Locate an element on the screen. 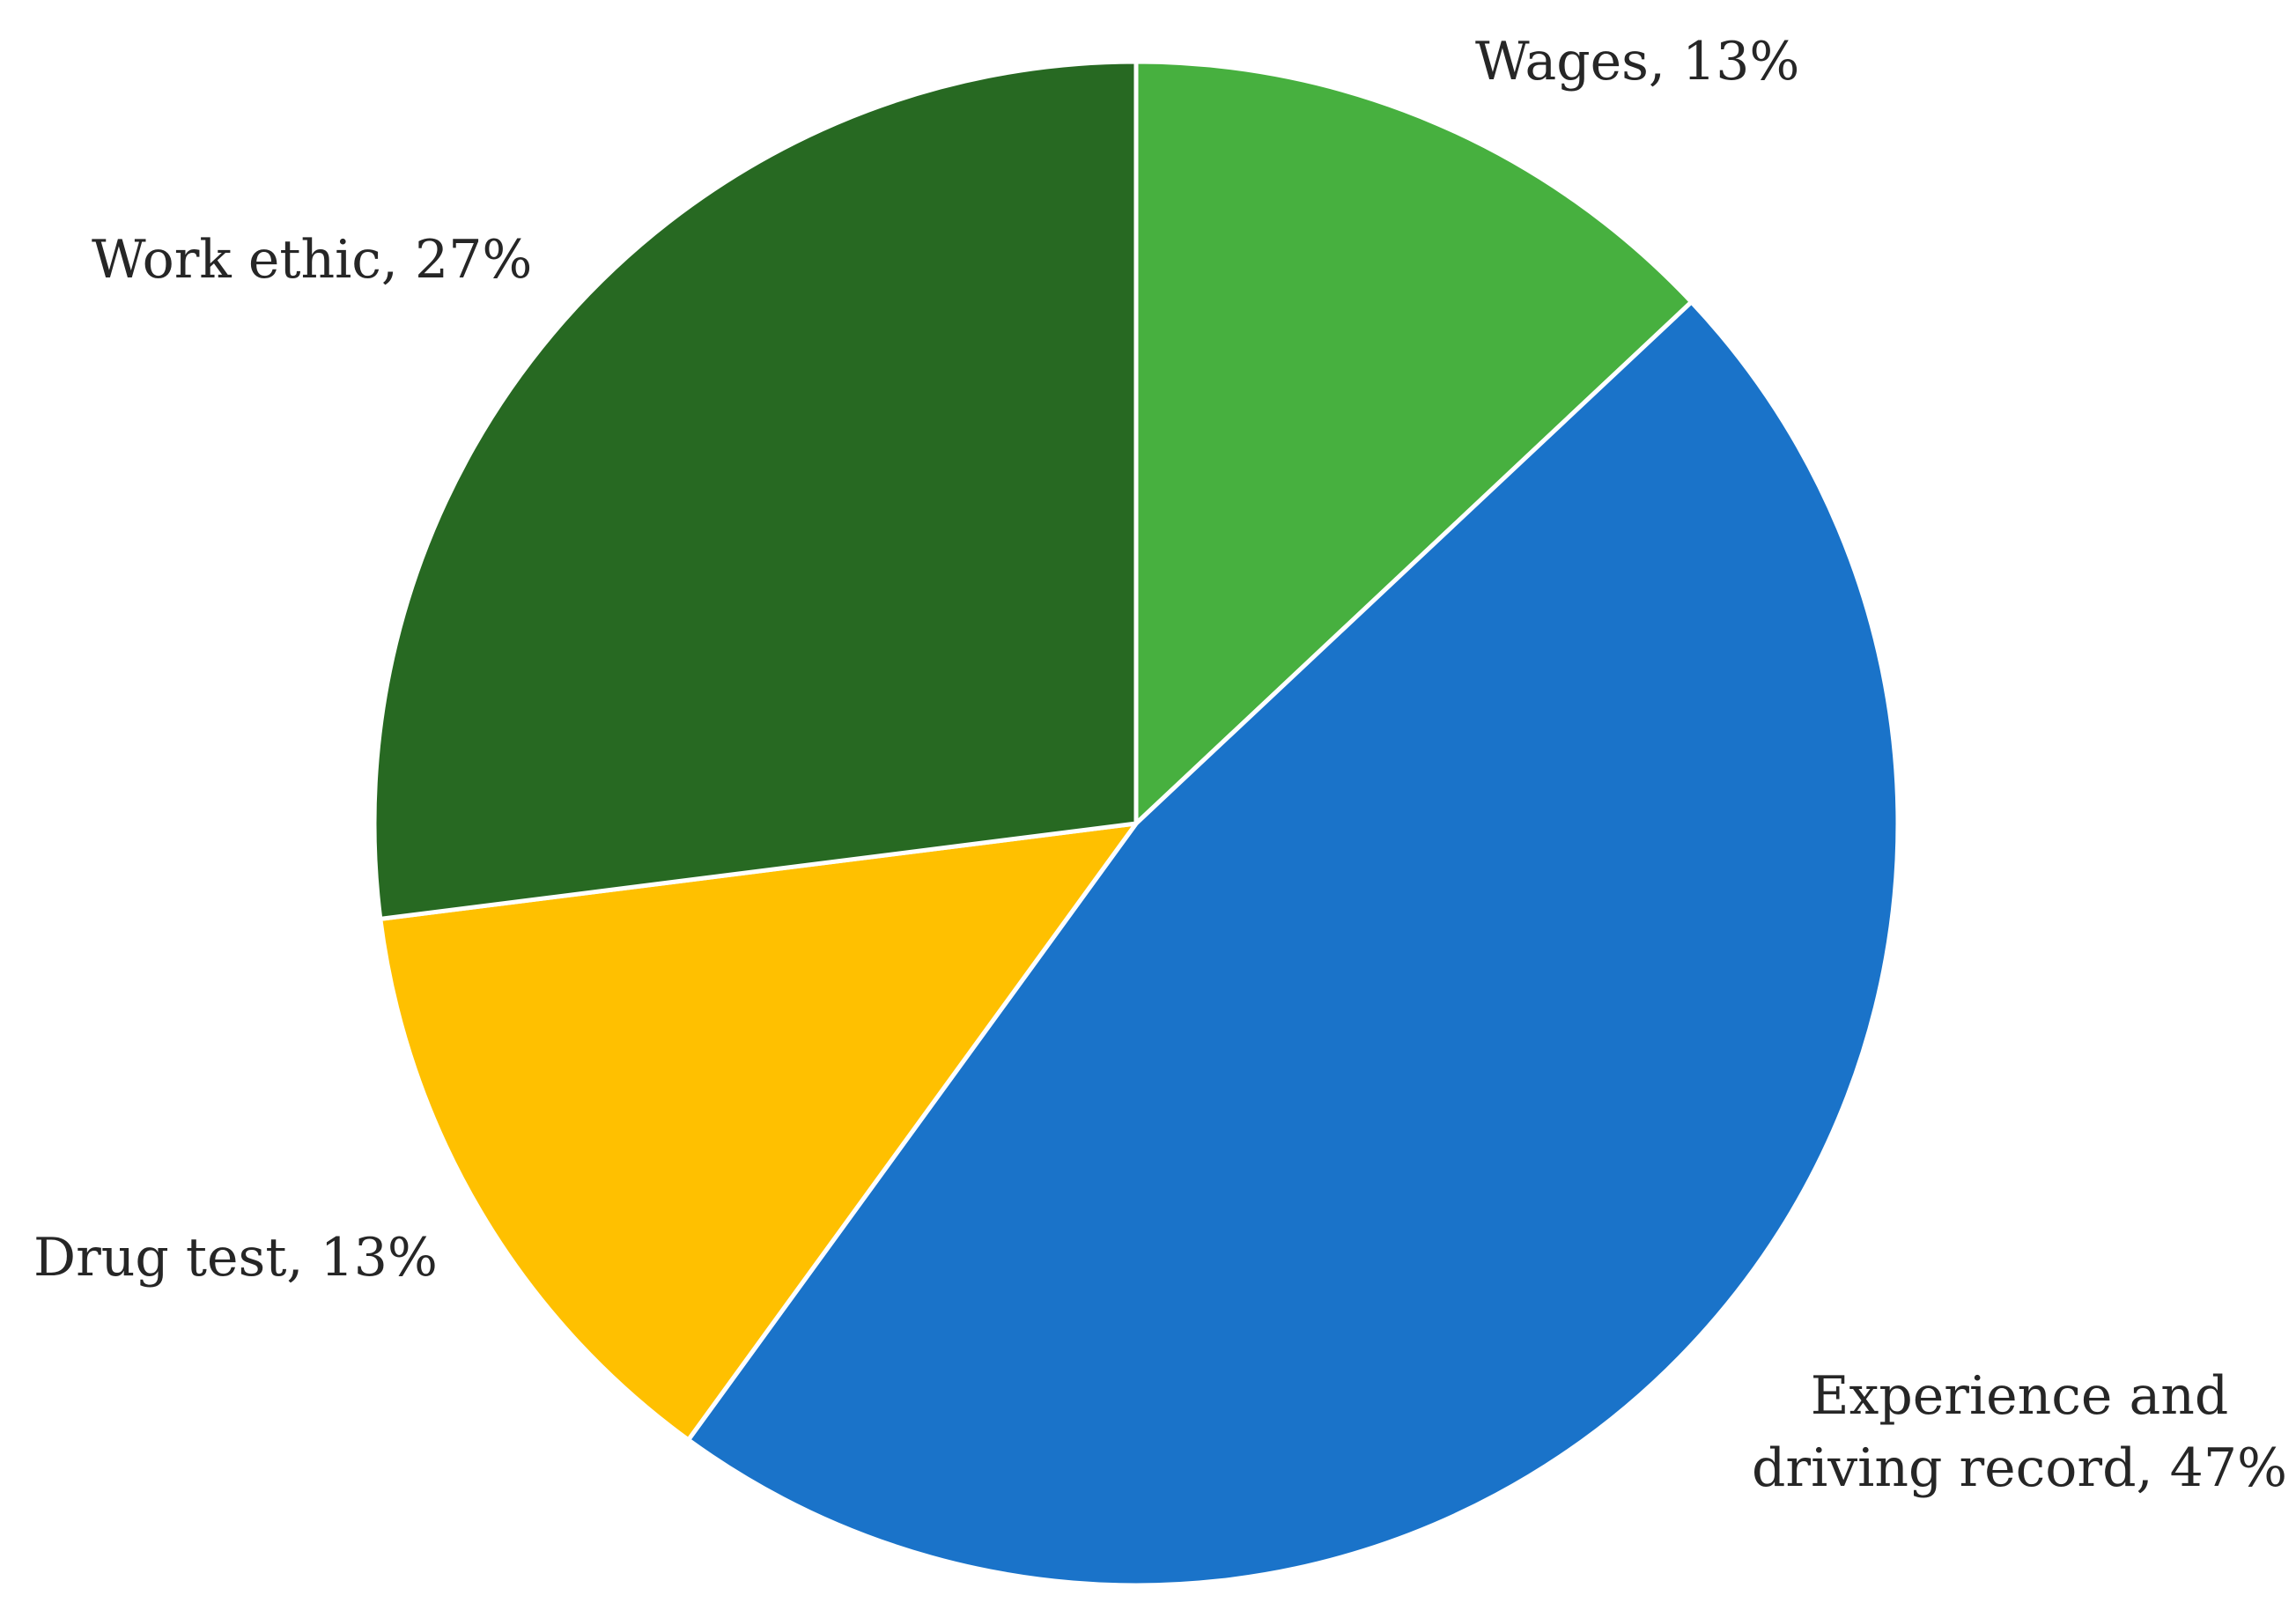 The height and width of the screenshot is (1603, 2296). pie-label-line: driving record, 47% is located at coordinates (2019, 1468).